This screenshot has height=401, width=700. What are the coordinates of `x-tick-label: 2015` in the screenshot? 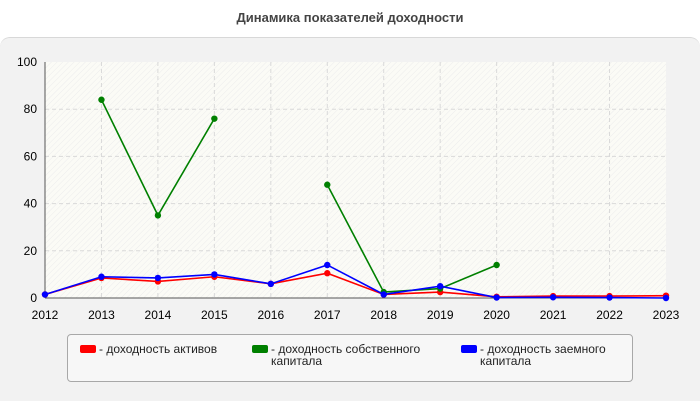 It's located at (214, 315).